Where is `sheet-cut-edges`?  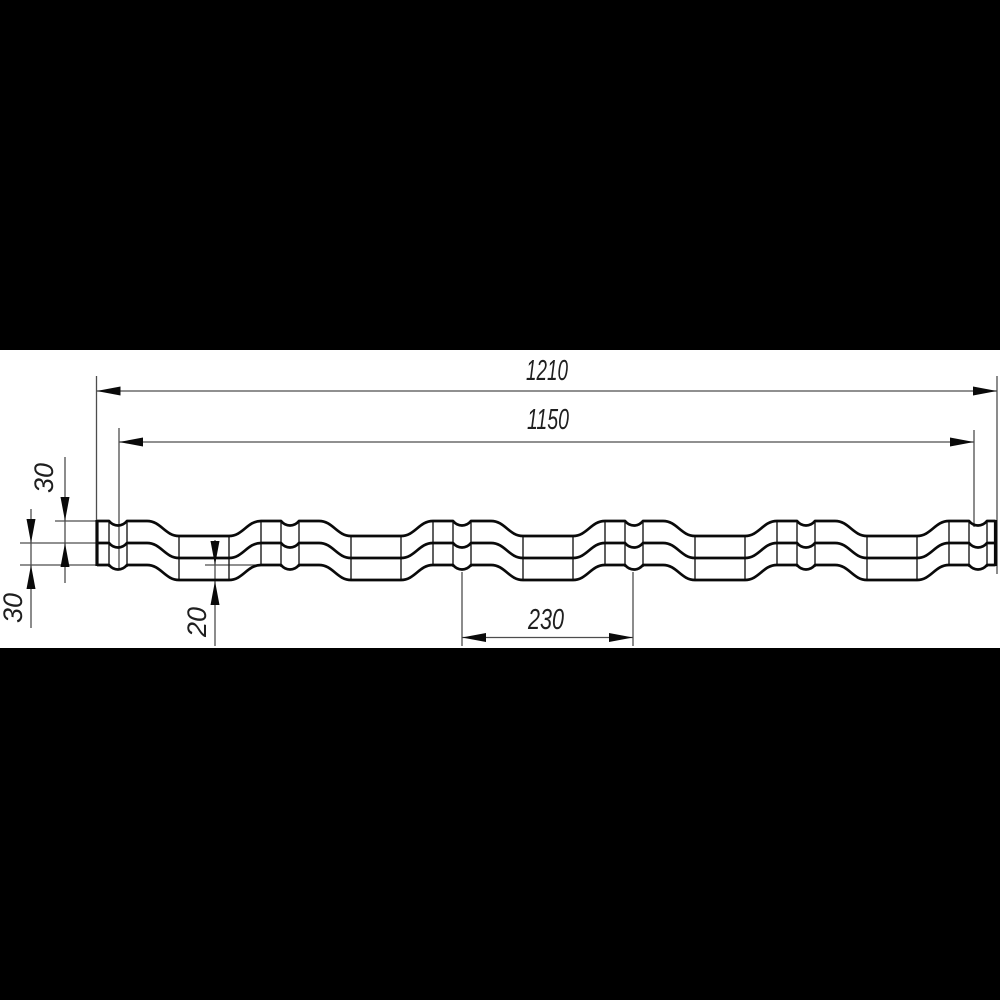 sheet-cut-edges is located at coordinates (546, 543).